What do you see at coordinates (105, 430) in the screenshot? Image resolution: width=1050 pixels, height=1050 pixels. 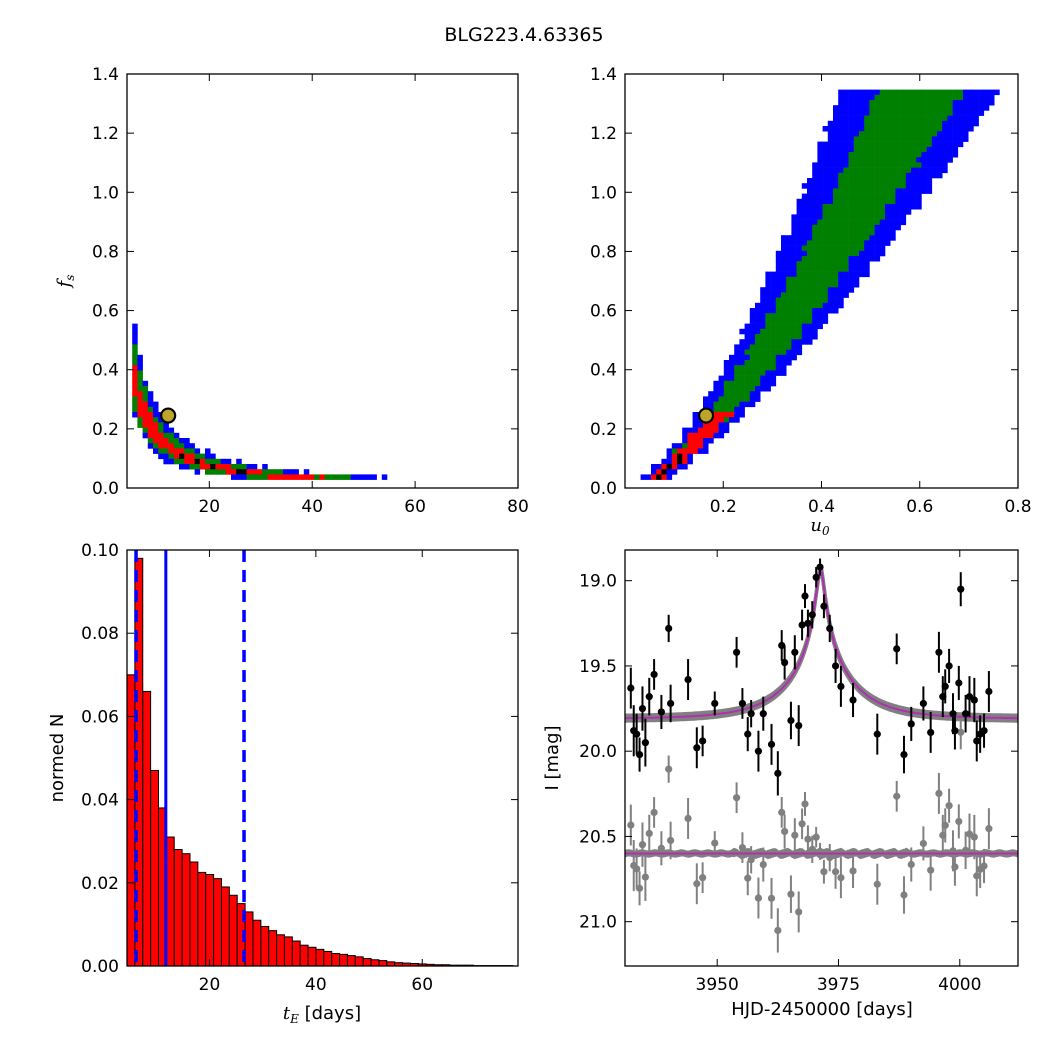 I see `p1-ytick-label: 0.2` at bounding box center [105, 430].